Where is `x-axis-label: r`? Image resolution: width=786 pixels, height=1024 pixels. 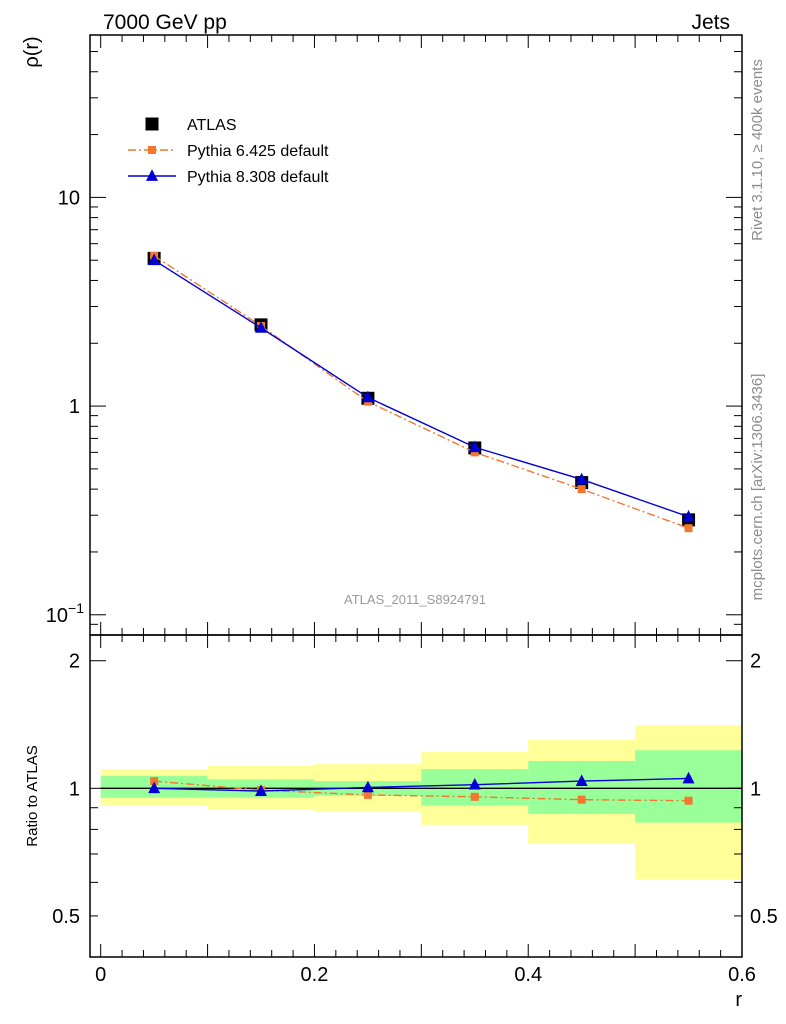 x-axis-label: r is located at coordinates (738, 1000).